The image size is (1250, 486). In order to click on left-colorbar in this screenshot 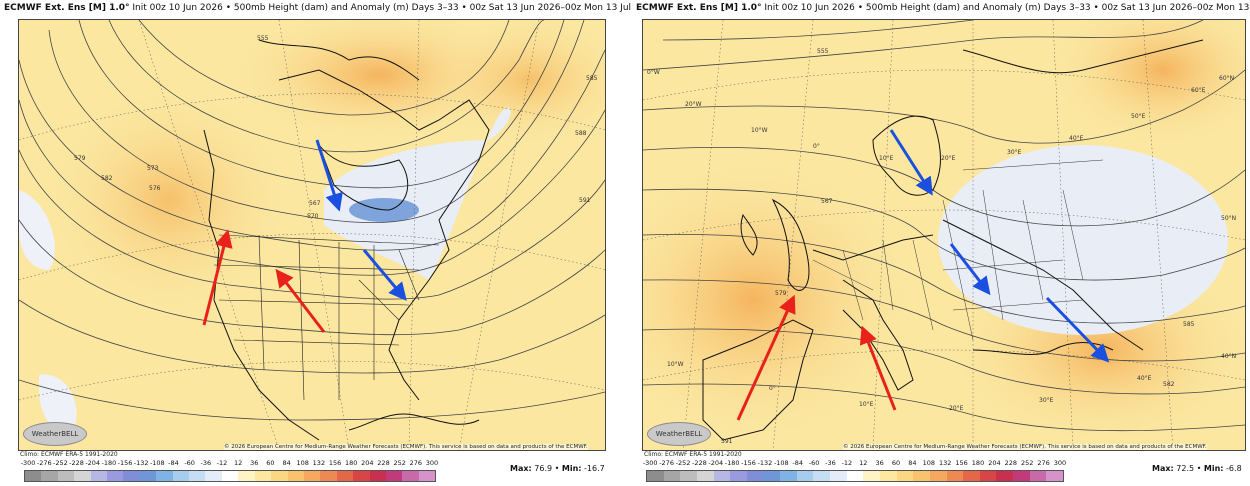, I will do `click(230, 476)`.